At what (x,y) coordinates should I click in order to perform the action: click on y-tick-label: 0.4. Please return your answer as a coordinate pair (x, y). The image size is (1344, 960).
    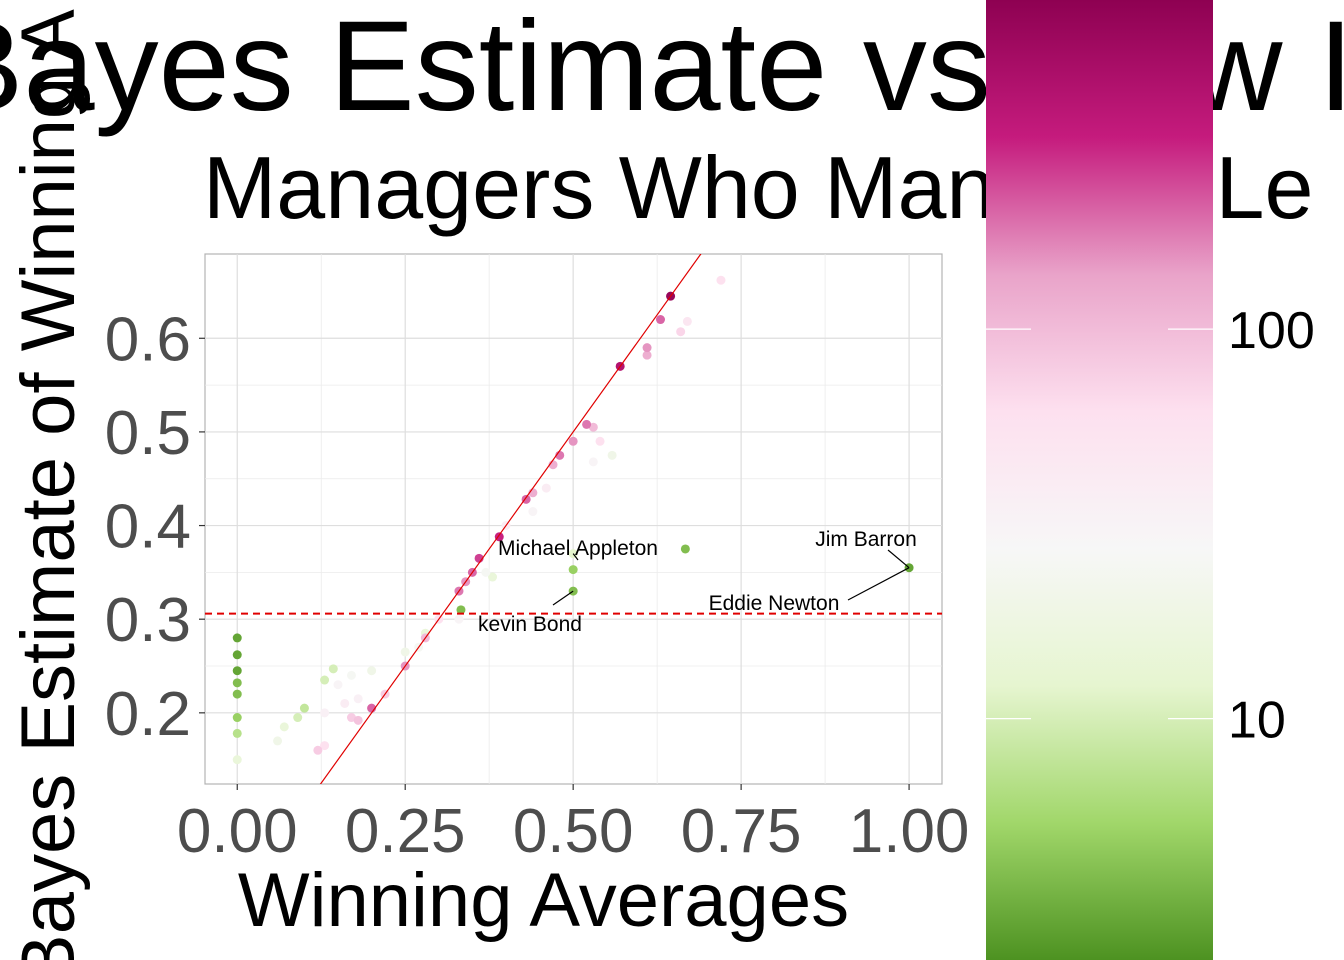
    Looking at the image, I should click on (148, 527).